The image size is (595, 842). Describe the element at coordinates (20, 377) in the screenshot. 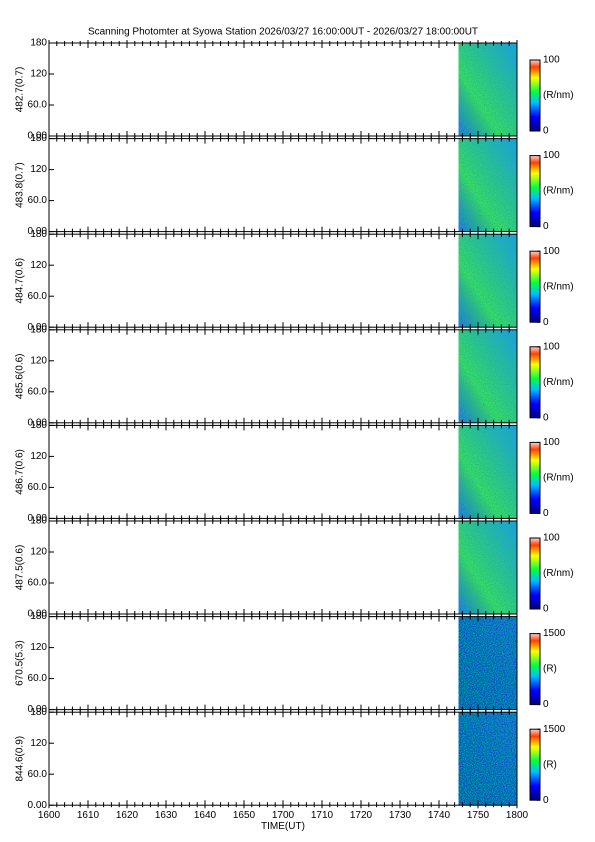

I see `y-axis-label: 485.6(0.6)` at that location.